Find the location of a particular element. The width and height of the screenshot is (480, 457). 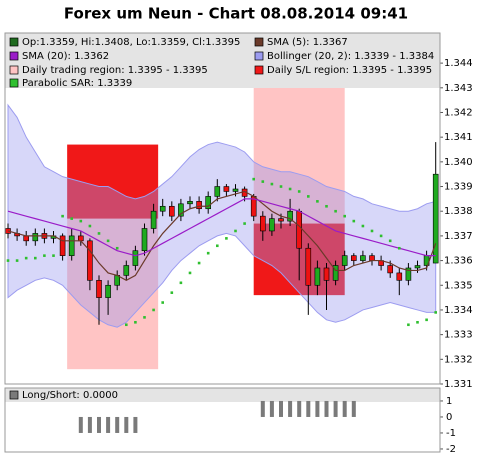

y-tick-label: 1.337 is located at coordinates (458, 236).